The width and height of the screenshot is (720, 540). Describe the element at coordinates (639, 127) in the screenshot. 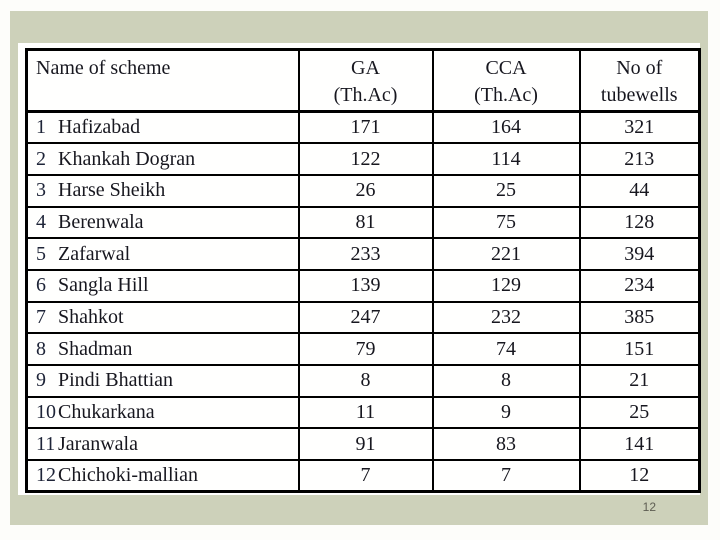

I see `tubewells-value: 321` at that location.